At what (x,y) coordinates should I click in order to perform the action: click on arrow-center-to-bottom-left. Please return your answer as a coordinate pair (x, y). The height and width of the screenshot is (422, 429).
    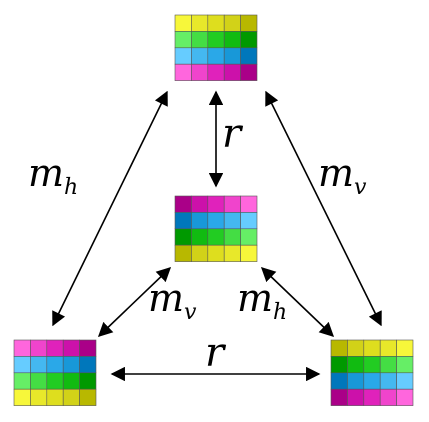
    Looking at the image, I should click on (134, 302).